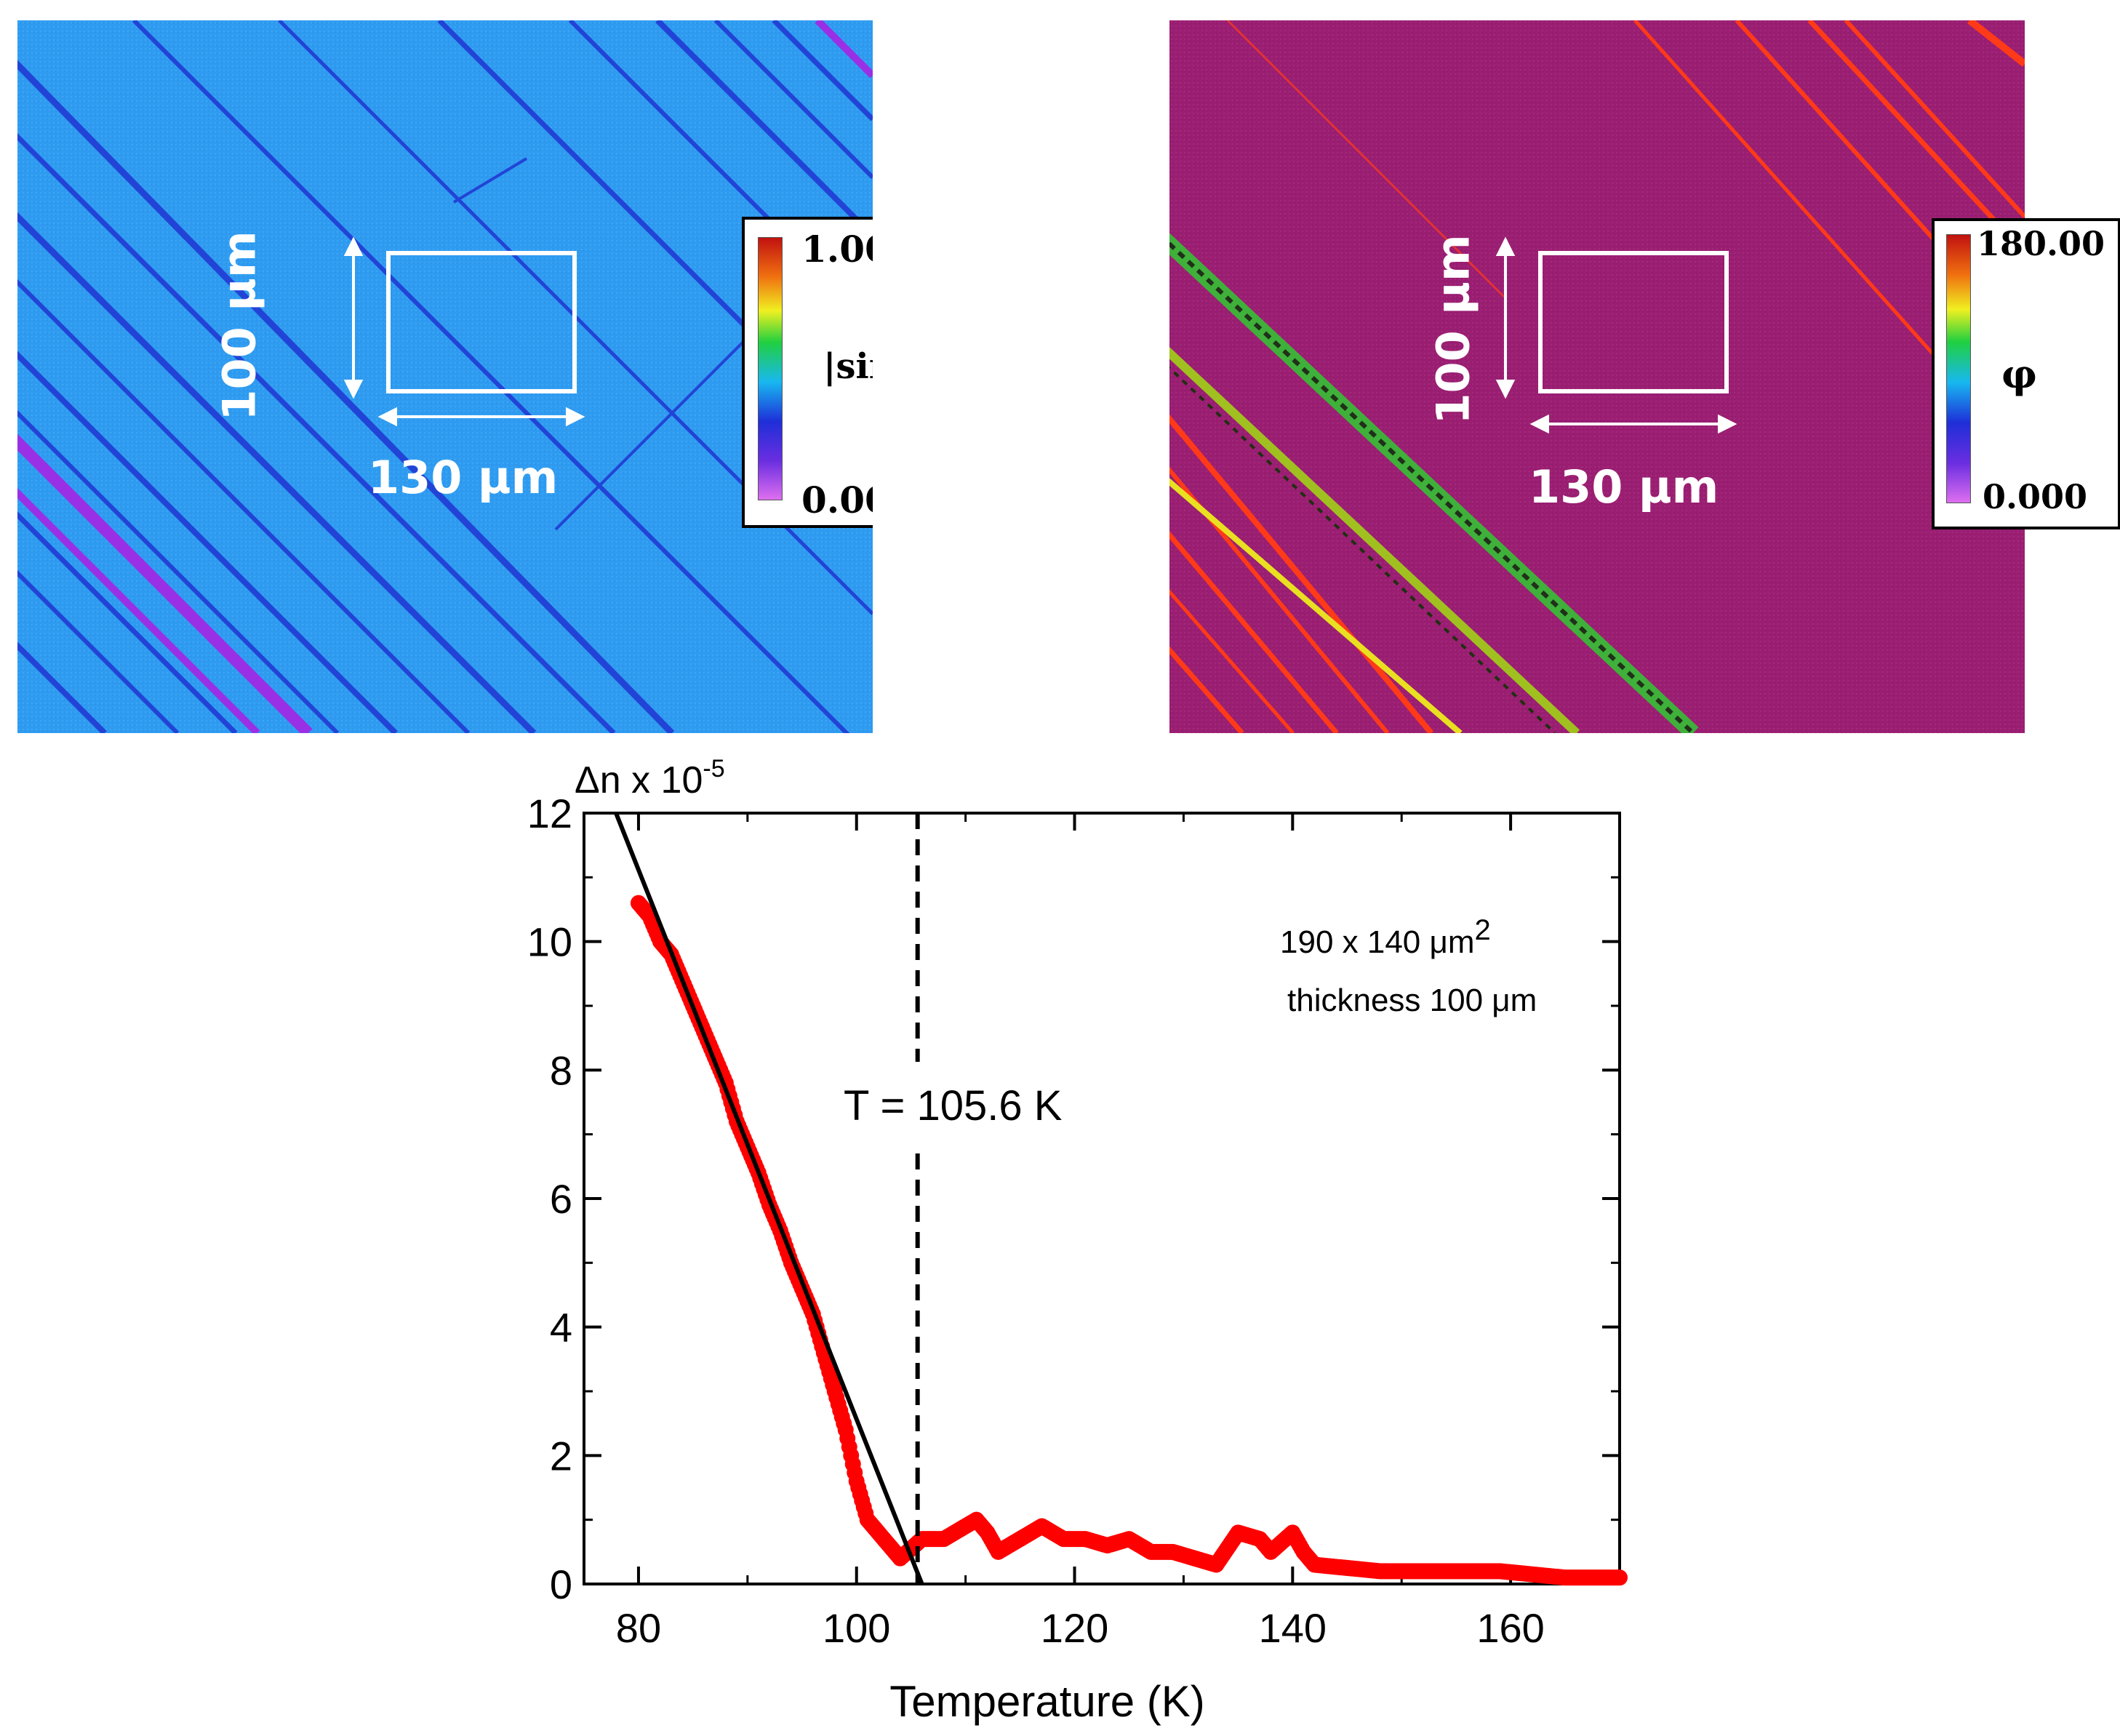 This screenshot has height=1736, width=2120. Describe the element at coordinates (1293, 1628) in the screenshot. I see `x-tick-label: 140` at that location.